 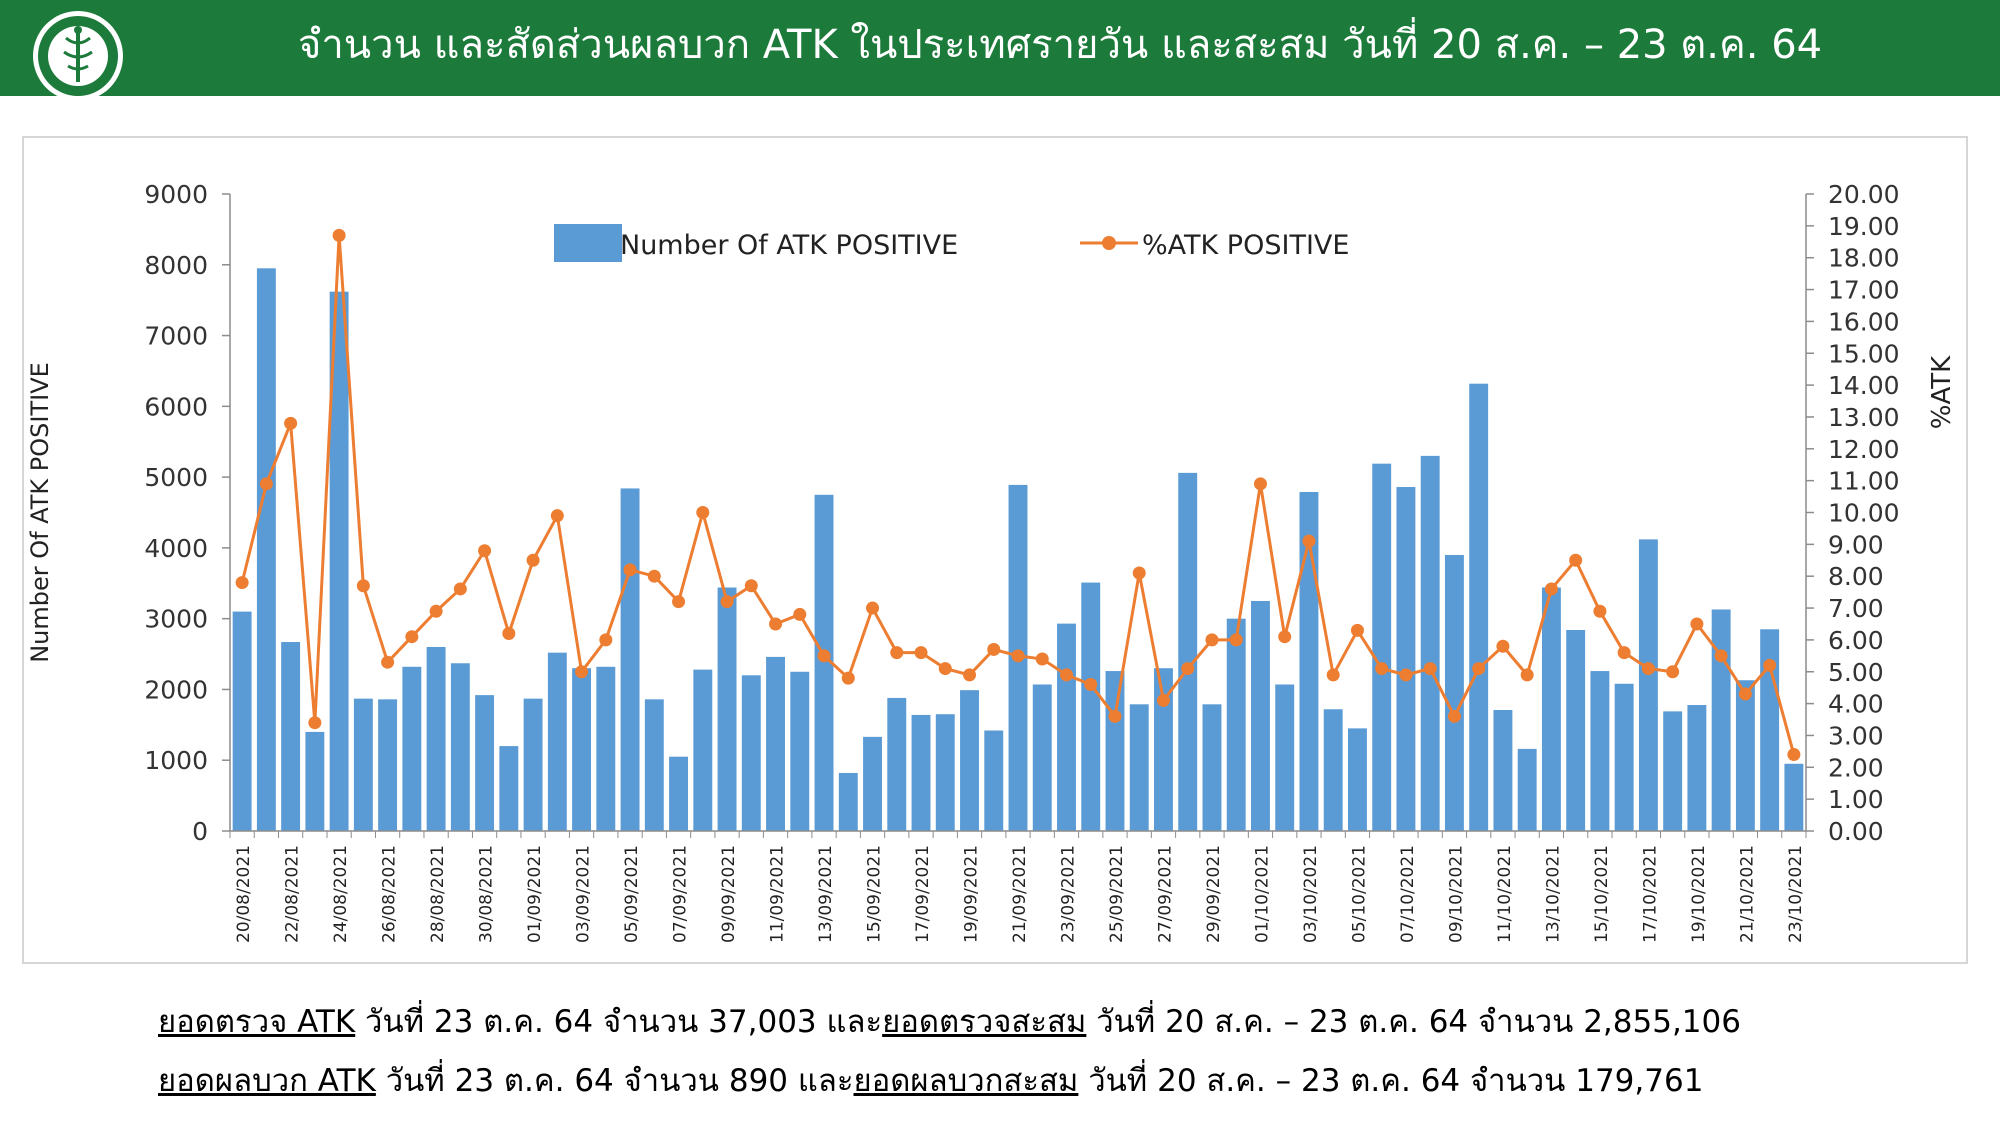 I want to click on footer-positive-daily: วันที่ 23 ต.ค. 64 จำนวน 890 และ, so click(x=614, y=1081).